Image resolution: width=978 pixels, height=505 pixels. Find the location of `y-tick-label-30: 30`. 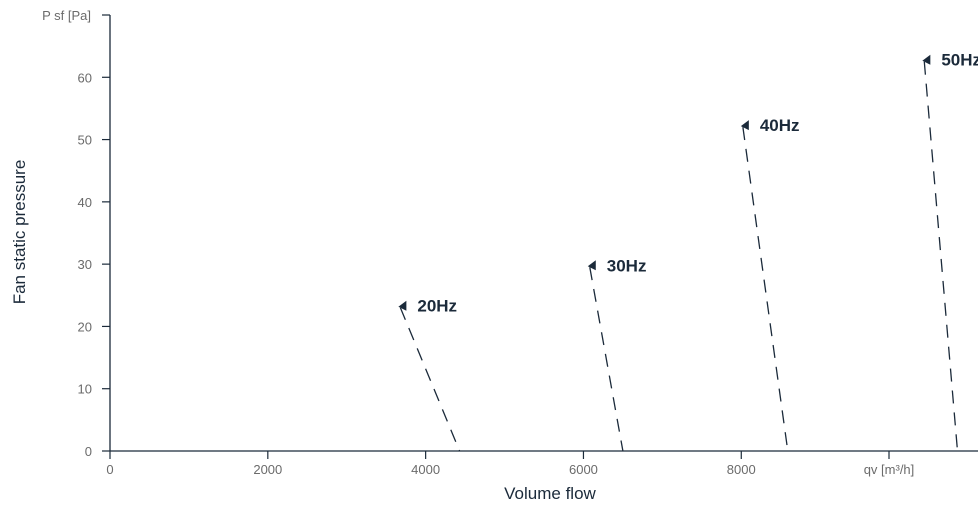

y-tick-label-30: 30 is located at coordinates (85, 264).